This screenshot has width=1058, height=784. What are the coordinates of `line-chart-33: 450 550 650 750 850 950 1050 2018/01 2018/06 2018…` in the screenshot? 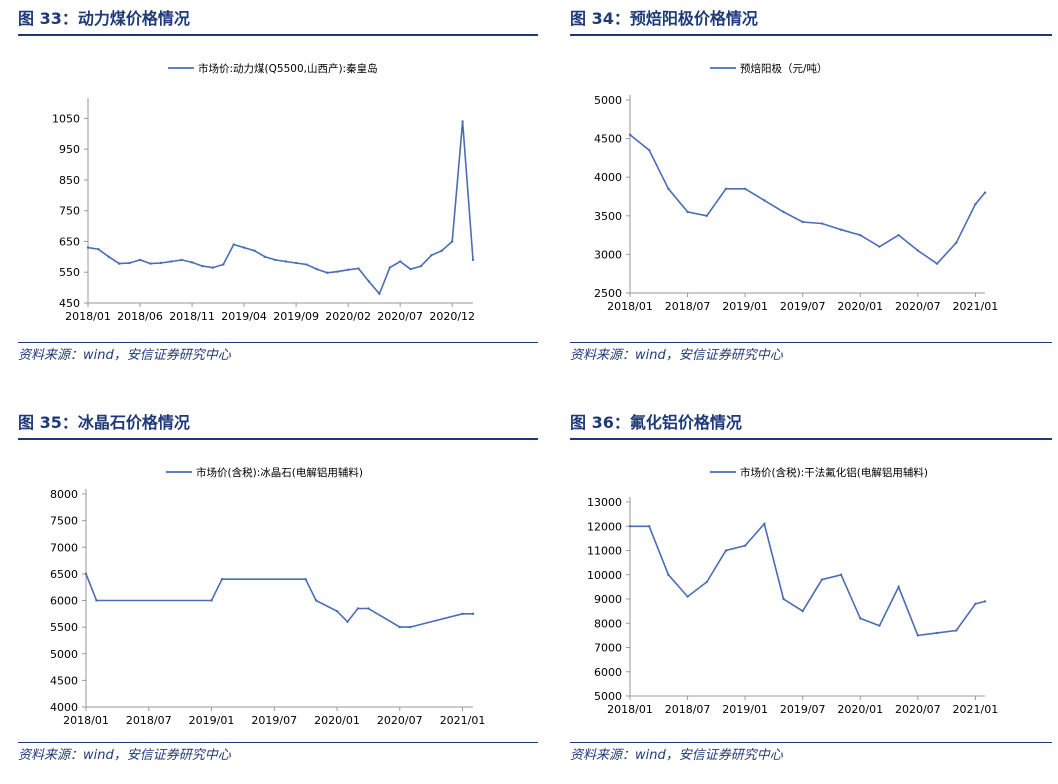 It's located at (263, 192).